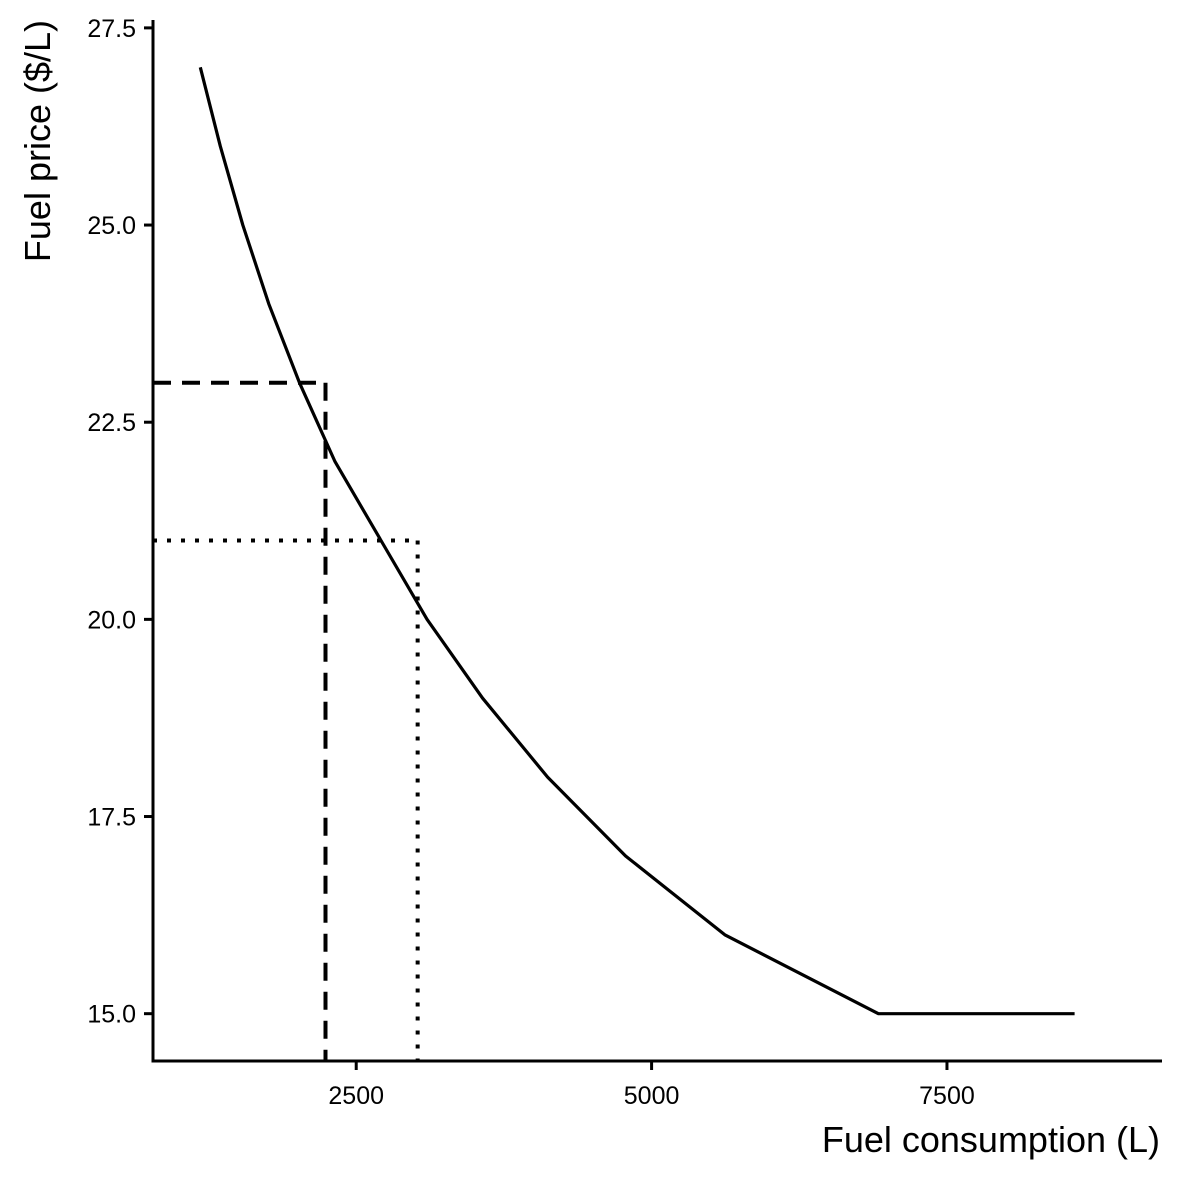 This screenshot has height=1181, width=1181. Describe the element at coordinates (111, 818) in the screenshot. I see `y-tick-label: 17.5` at that location.